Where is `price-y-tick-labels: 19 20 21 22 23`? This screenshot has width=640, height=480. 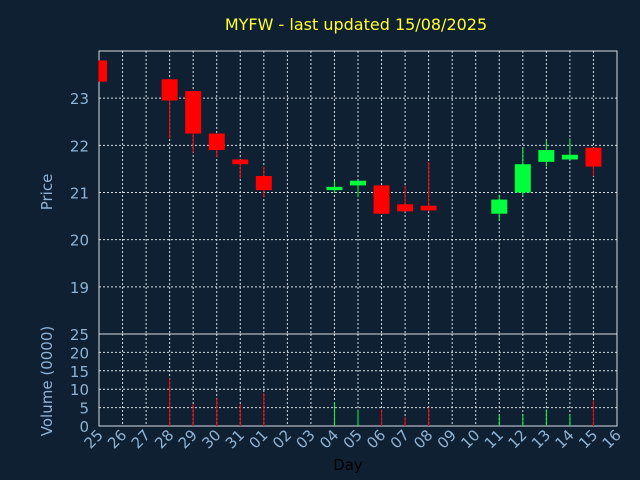
price-y-tick-labels: 19 20 21 22 23 is located at coordinates (79, 193).